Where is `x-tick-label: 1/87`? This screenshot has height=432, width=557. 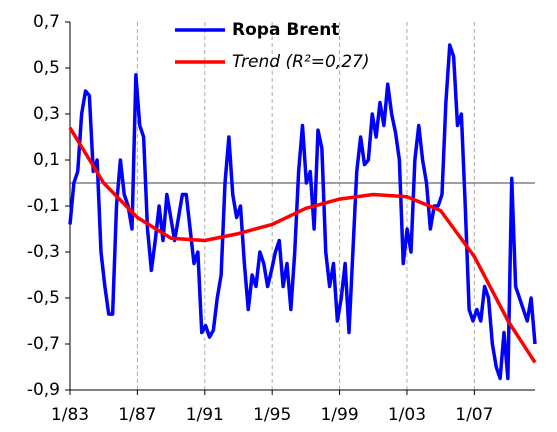
x-tick-label: 1/87 is located at coordinates (137, 415).